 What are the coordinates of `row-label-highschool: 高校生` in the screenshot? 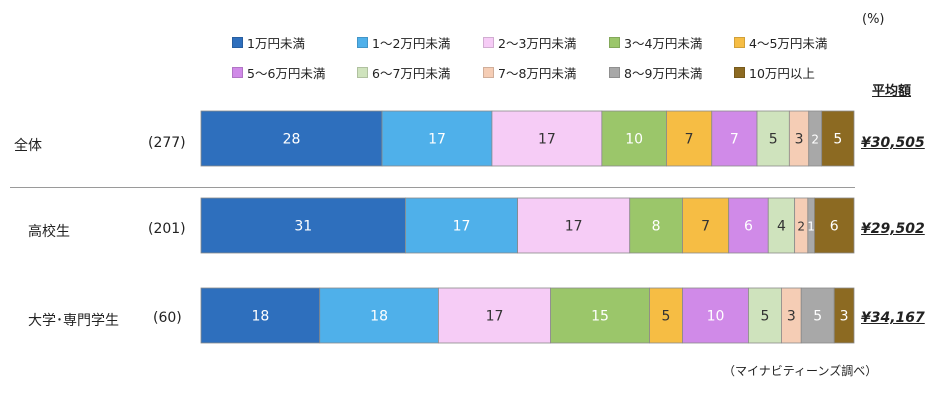 It's located at (49, 232).